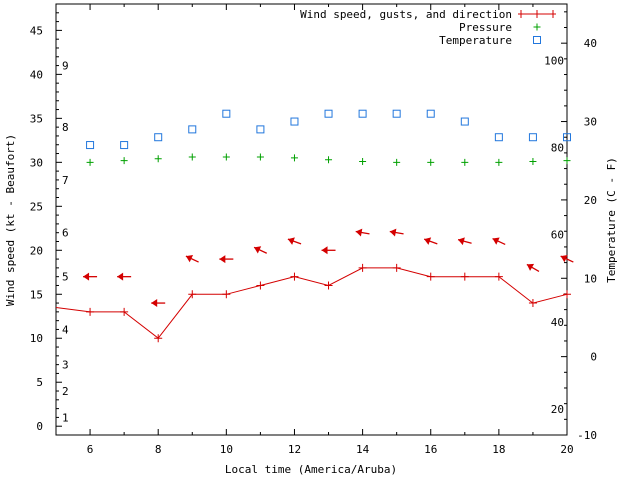 This screenshot has height=480, width=640. I want to click on y-right-tick-label: 10, so click(590, 278).